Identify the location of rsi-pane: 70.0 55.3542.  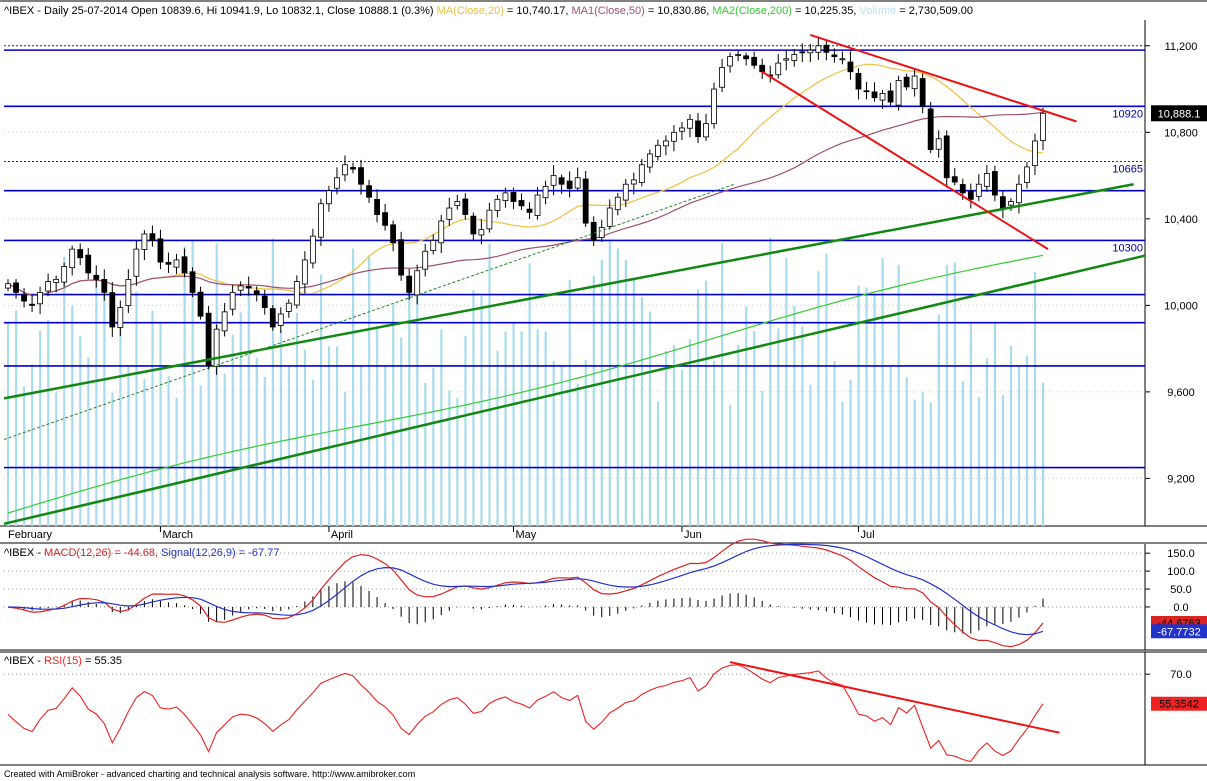
(603, 709).